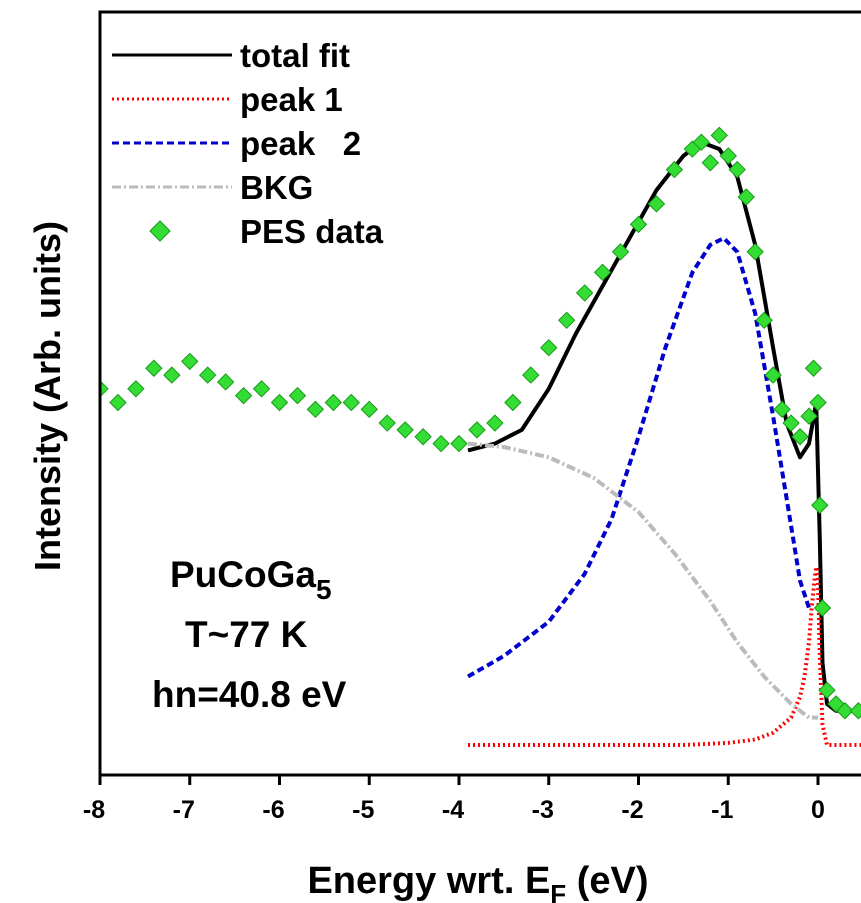 This screenshot has width=861, height=903. What do you see at coordinates (632, 810) in the screenshot?
I see `x-tick-label: -2` at bounding box center [632, 810].